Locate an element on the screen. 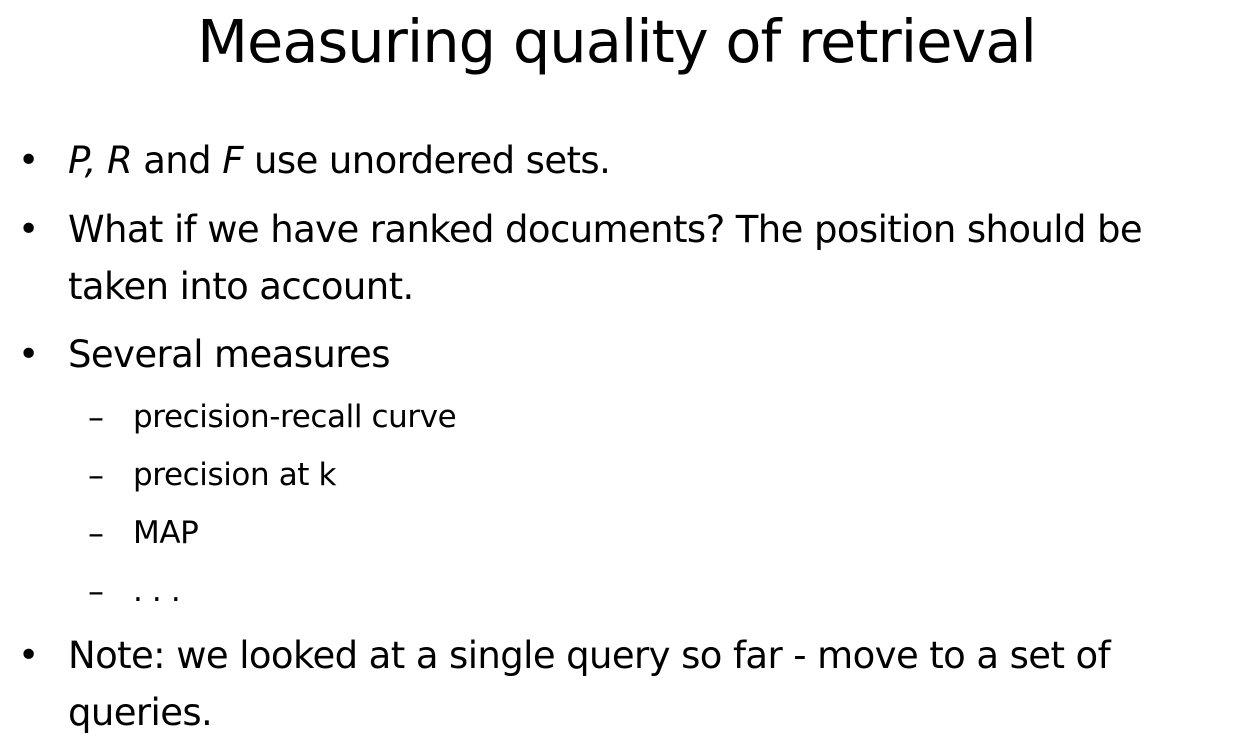 The width and height of the screenshot is (1233, 741). sub-text: precision-recall curve is located at coordinates (295, 417).